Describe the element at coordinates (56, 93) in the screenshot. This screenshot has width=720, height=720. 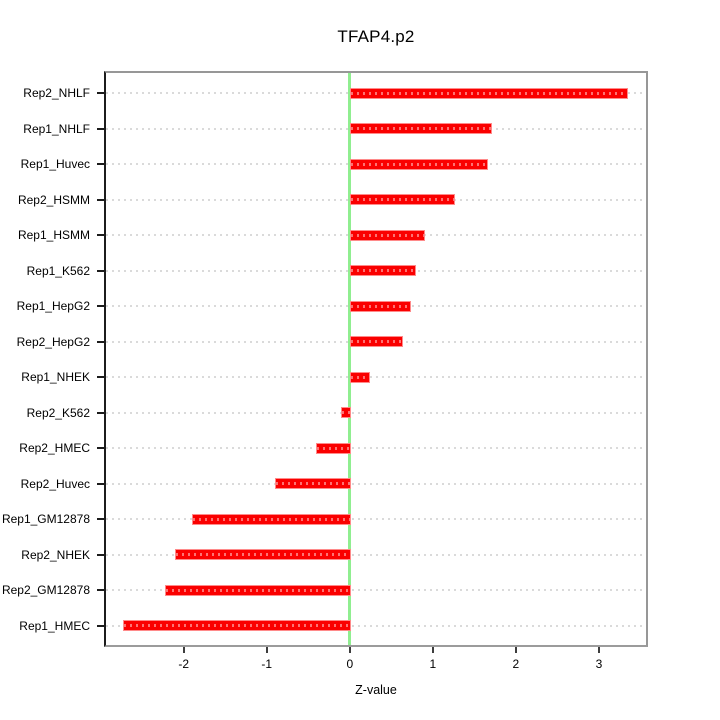
I see `y-axis-label: Rep2_NHLF` at that location.